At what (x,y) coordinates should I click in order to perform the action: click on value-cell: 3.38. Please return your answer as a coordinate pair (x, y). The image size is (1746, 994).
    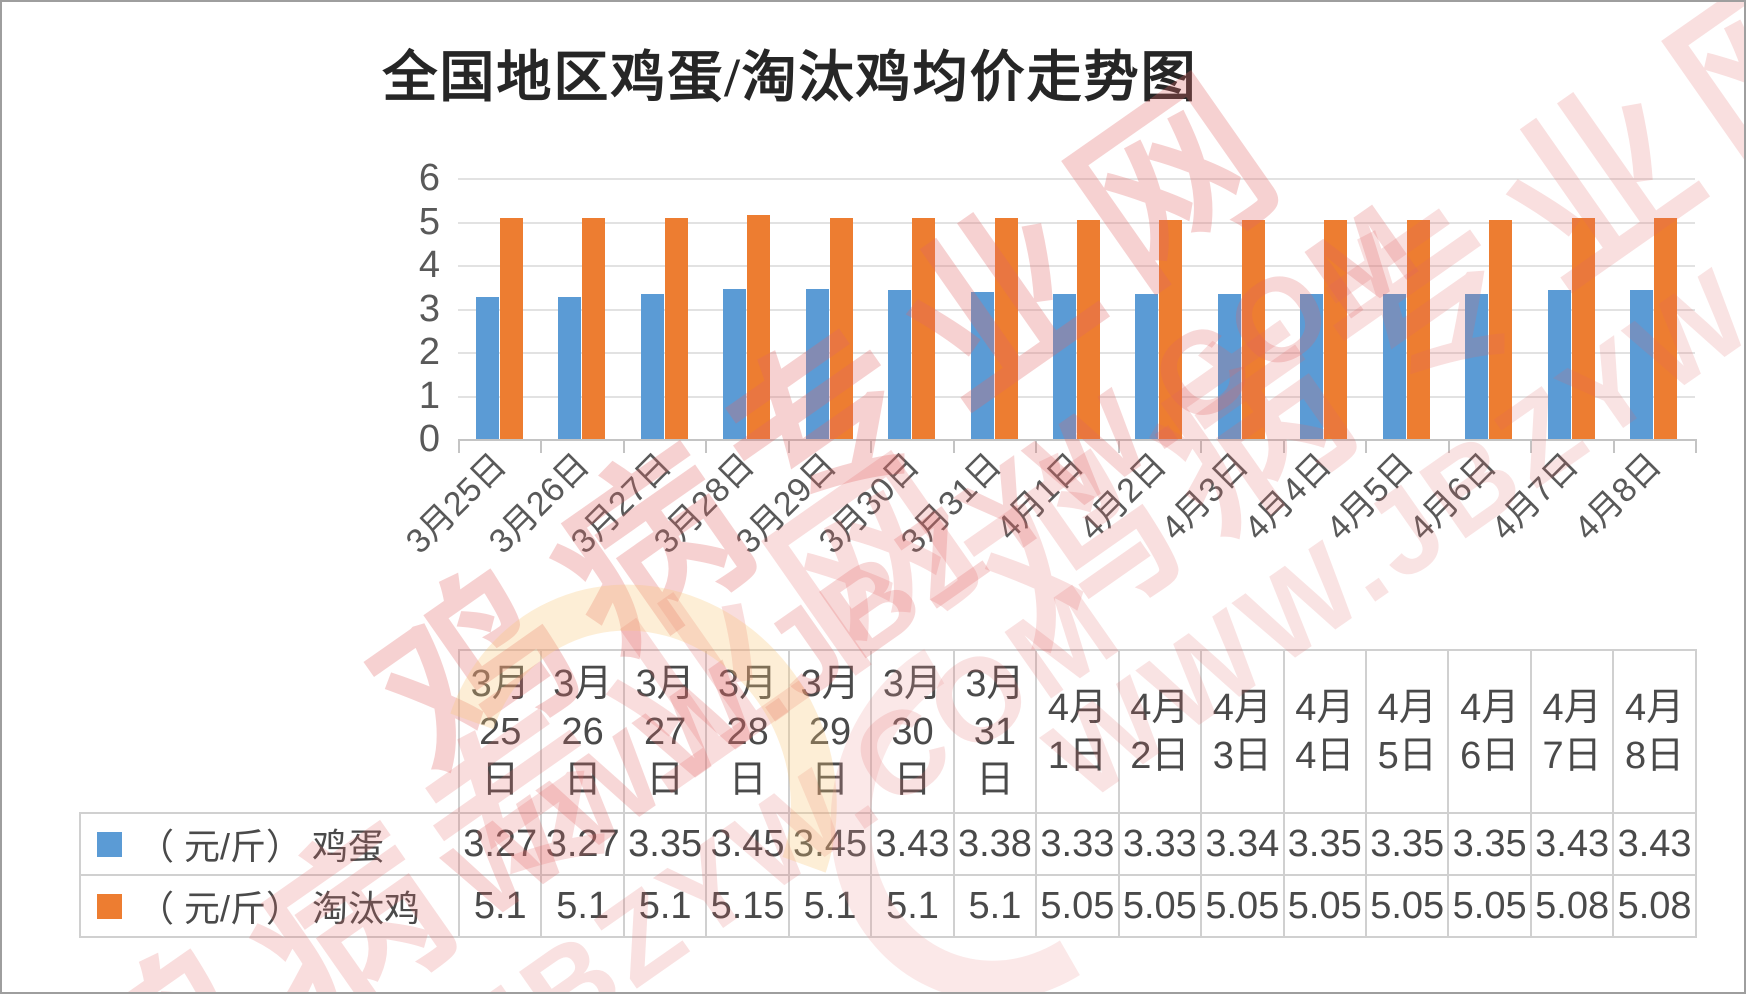
    Looking at the image, I should click on (995, 844).